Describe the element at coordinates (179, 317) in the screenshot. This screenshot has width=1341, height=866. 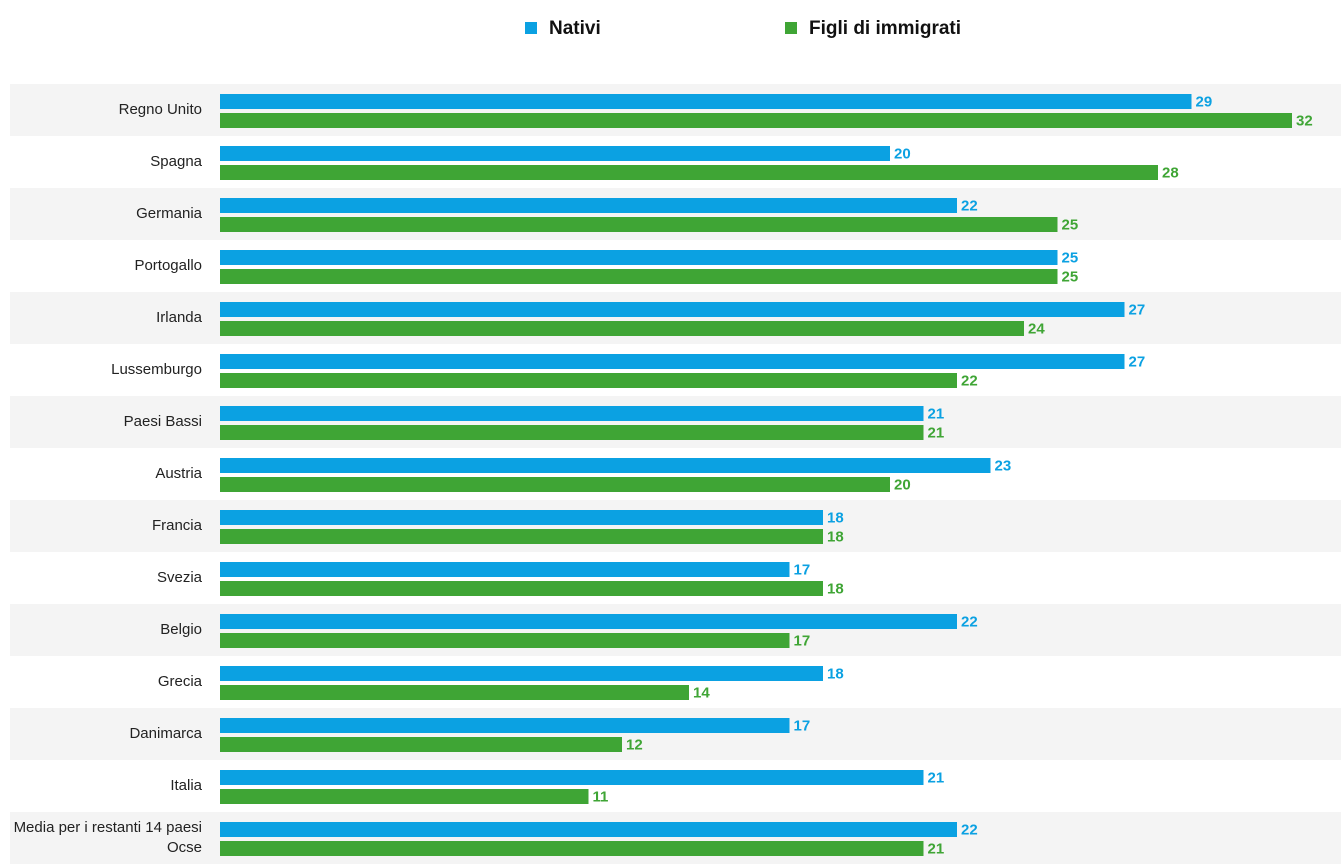
I see `category-label: Irlanda` at that location.